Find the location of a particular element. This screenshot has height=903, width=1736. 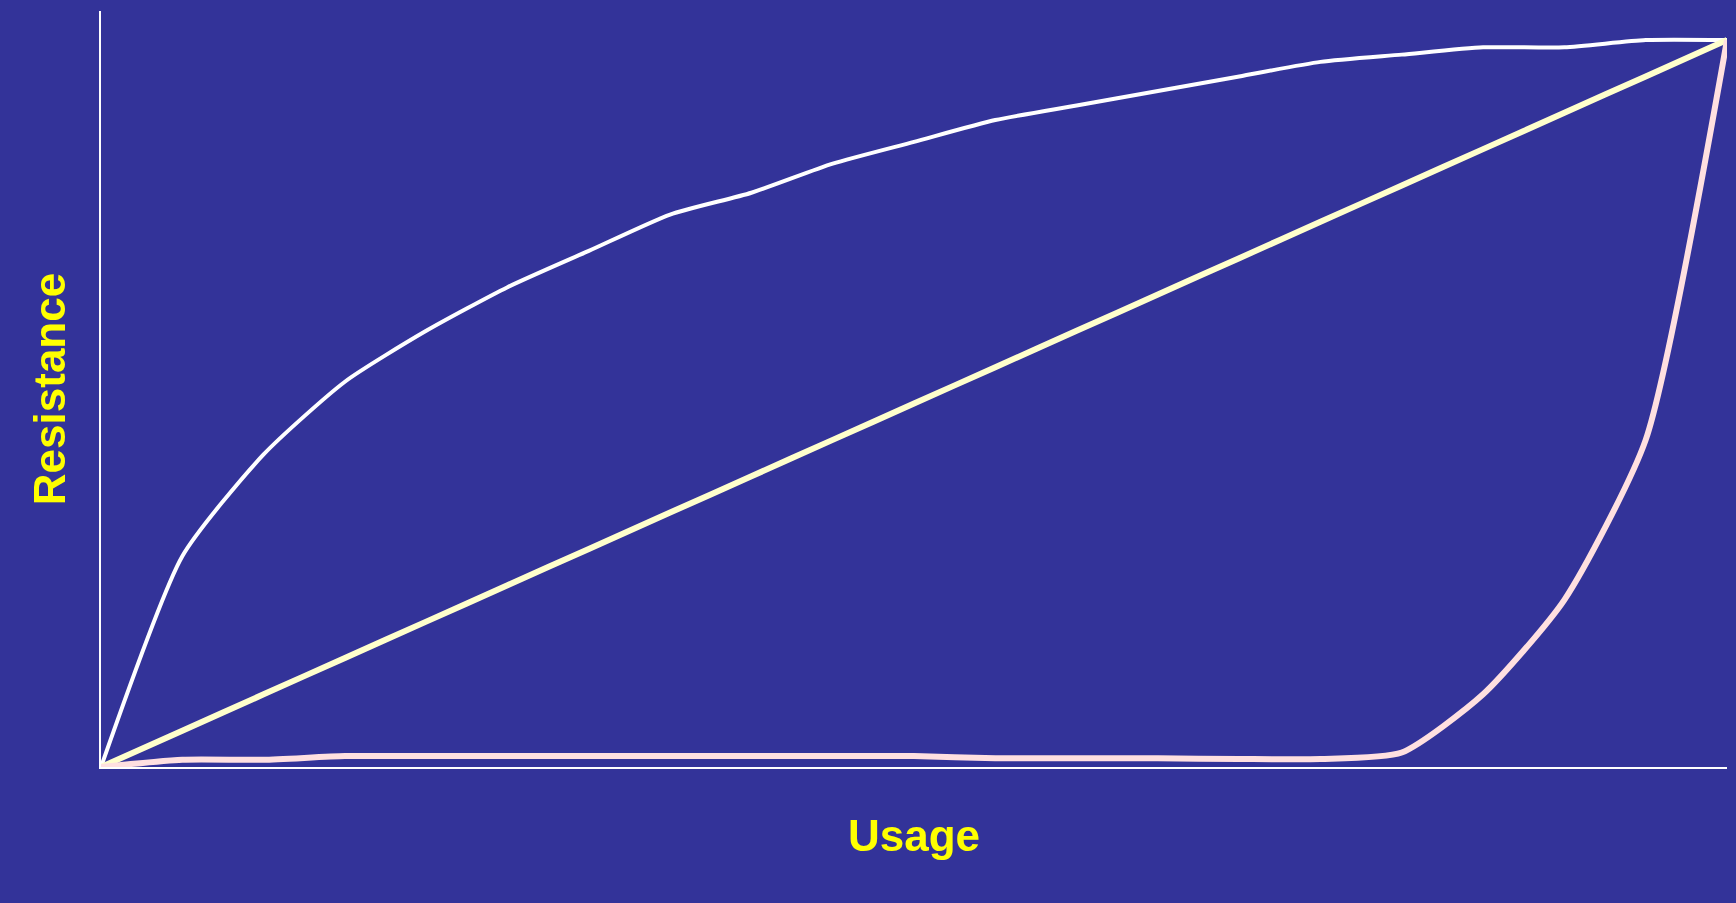

x-axis-title: Usage is located at coordinates (914, 835).